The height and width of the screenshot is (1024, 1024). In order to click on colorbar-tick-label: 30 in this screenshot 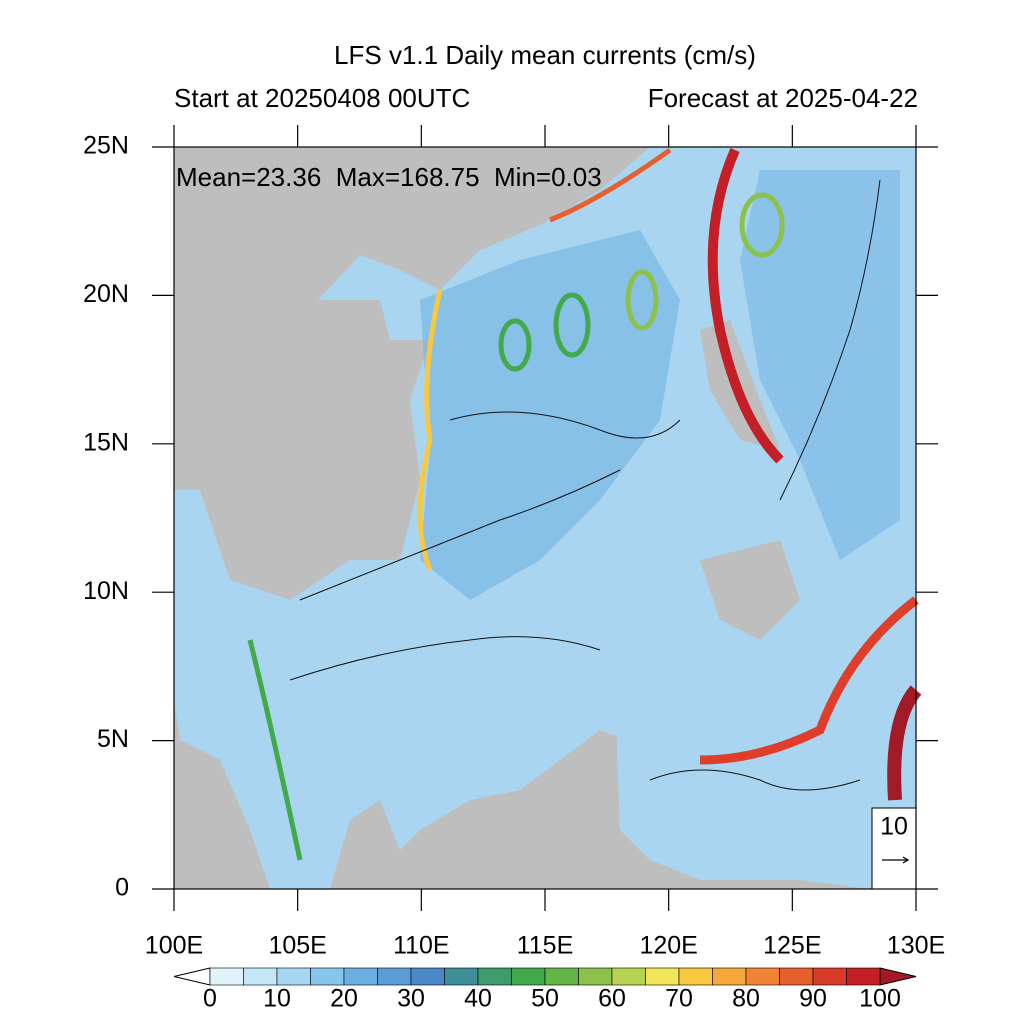, I will do `click(411, 999)`.